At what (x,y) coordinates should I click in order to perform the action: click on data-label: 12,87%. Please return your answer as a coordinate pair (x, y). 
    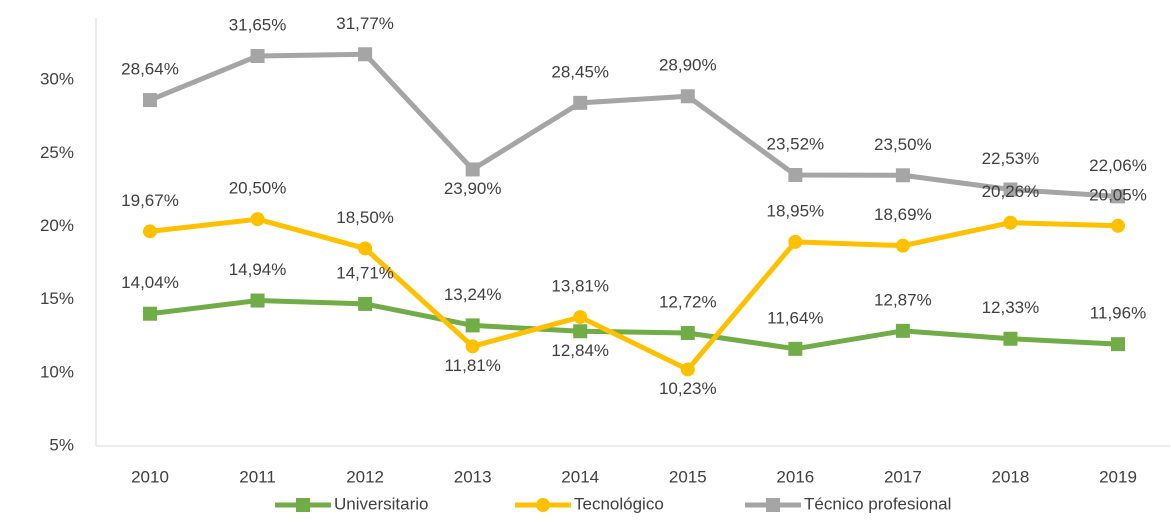
    Looking at the image, I should click on (903, 299).